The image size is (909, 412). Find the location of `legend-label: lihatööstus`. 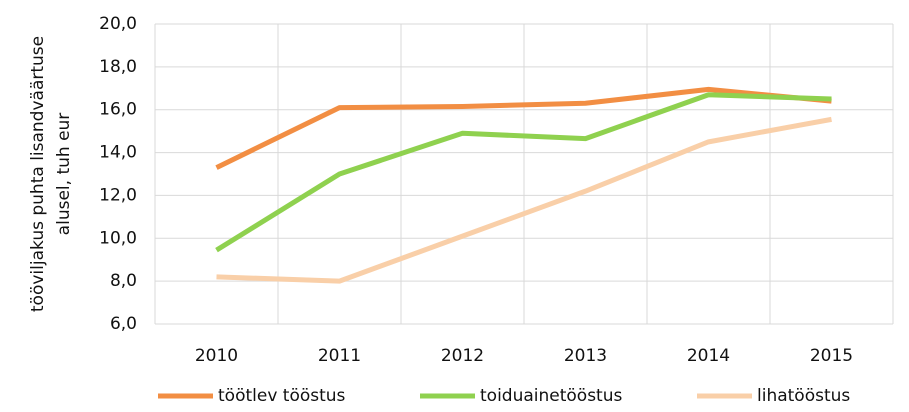

legend-label: lihatööstus is located at coordinates (803, 396).